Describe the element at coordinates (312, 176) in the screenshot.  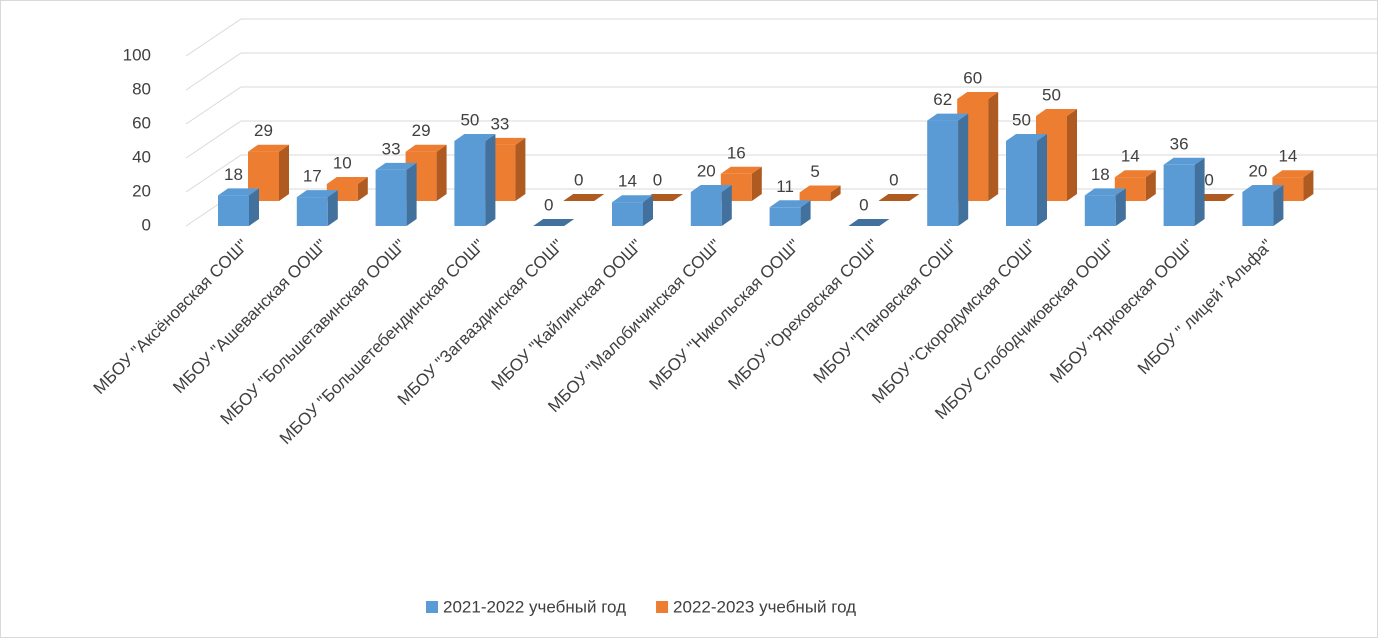
I see `value-label: 17` at that location.